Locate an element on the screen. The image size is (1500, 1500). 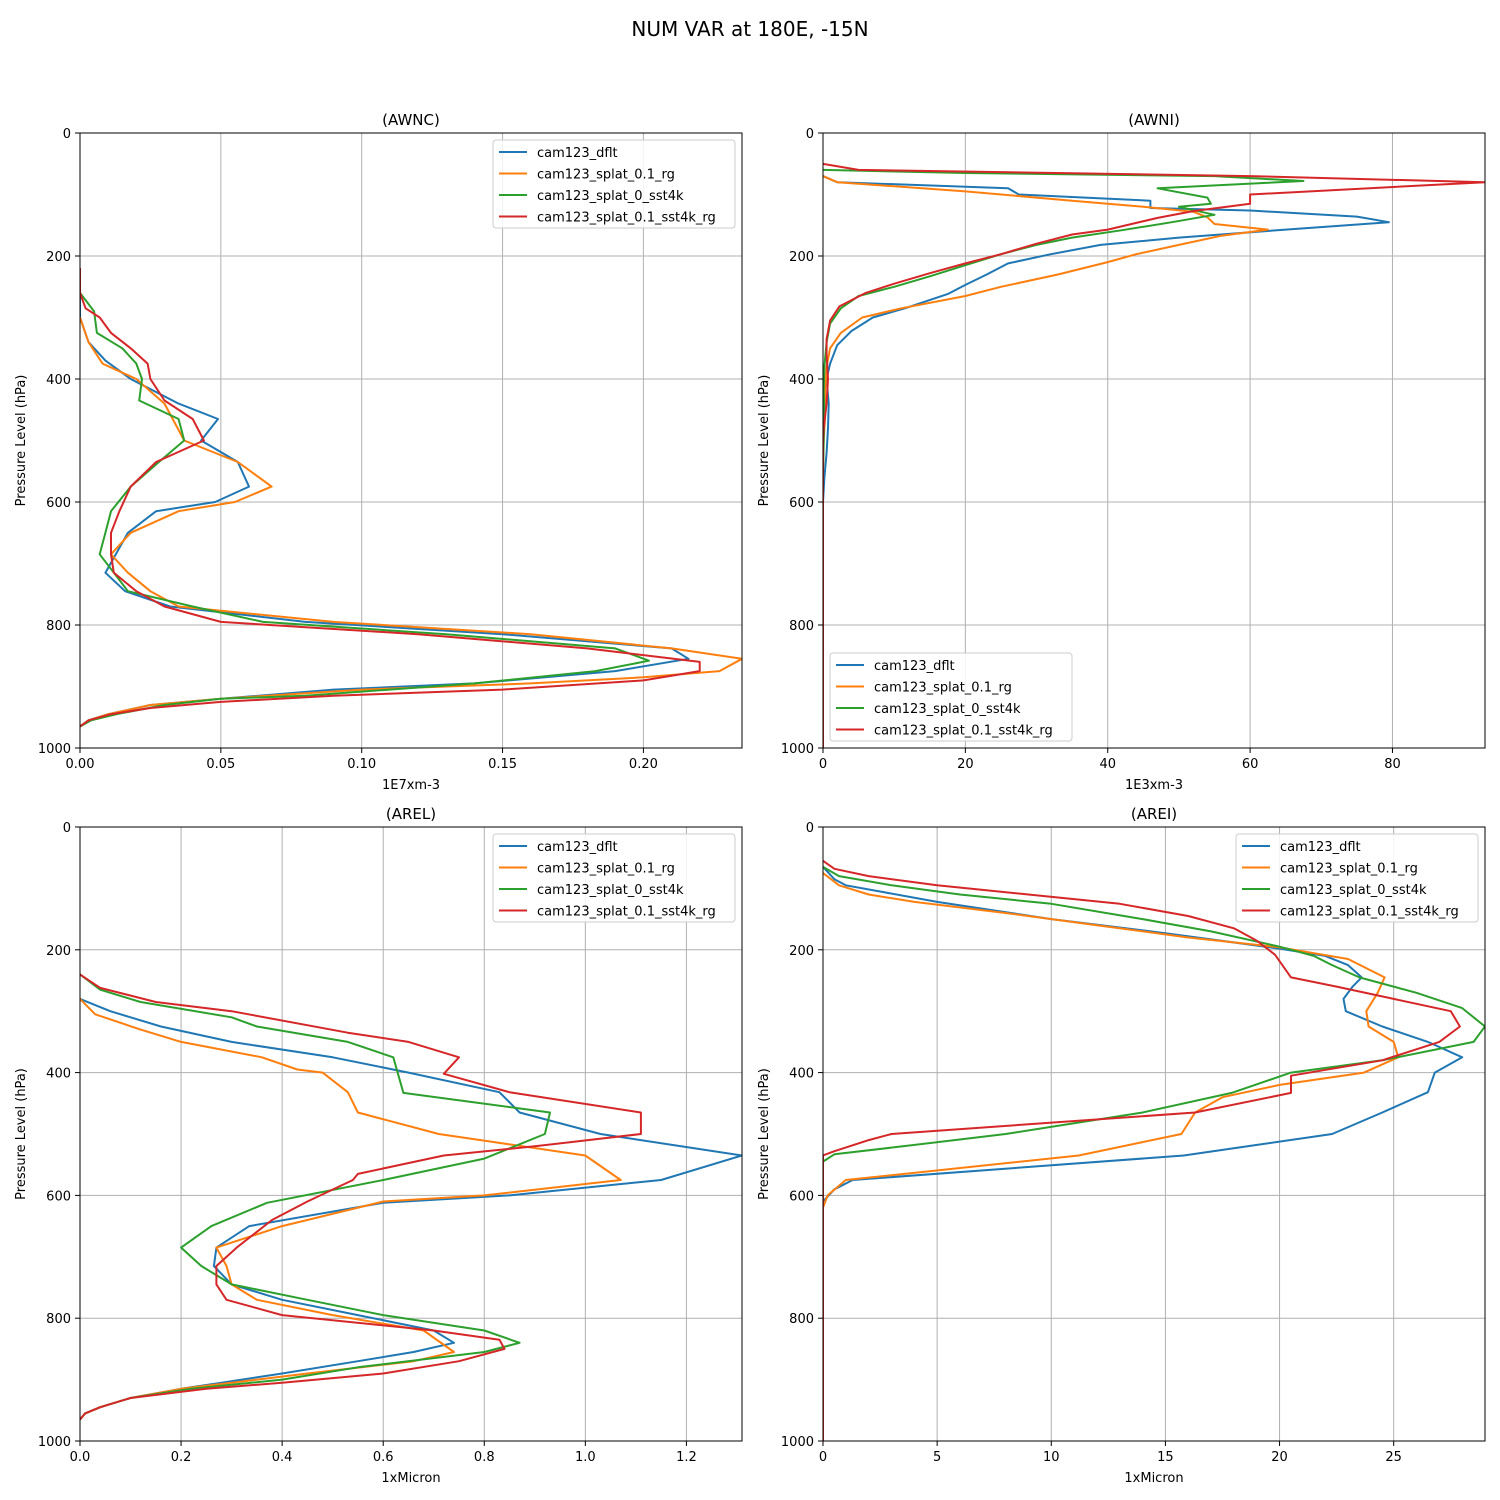
x-tick-label: 0.10 is located at coordinates (361, 764).